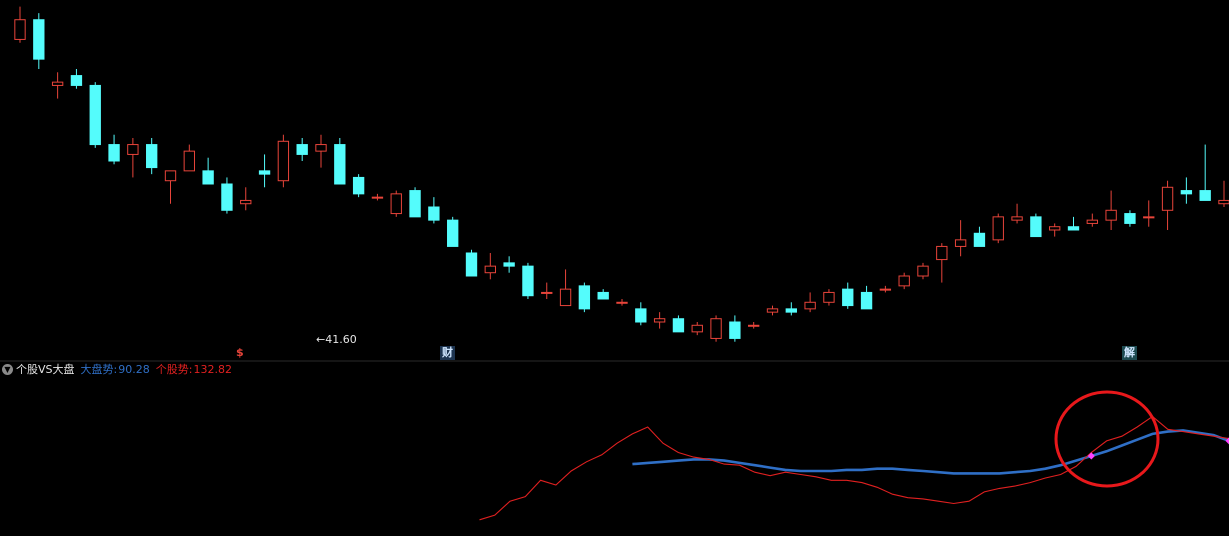  Describe the element at coordinates (1091, 456) in the screenshot. I see `cross-point` at that location.